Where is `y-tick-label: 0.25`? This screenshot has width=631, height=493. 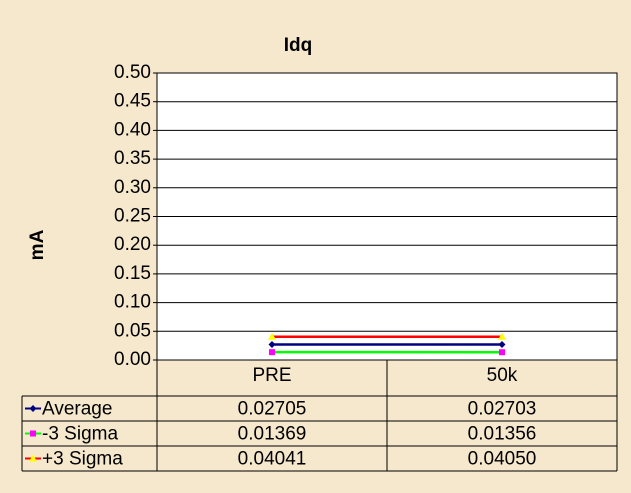 y-tick-label: 0.25 is located at coordinates (132, 216).